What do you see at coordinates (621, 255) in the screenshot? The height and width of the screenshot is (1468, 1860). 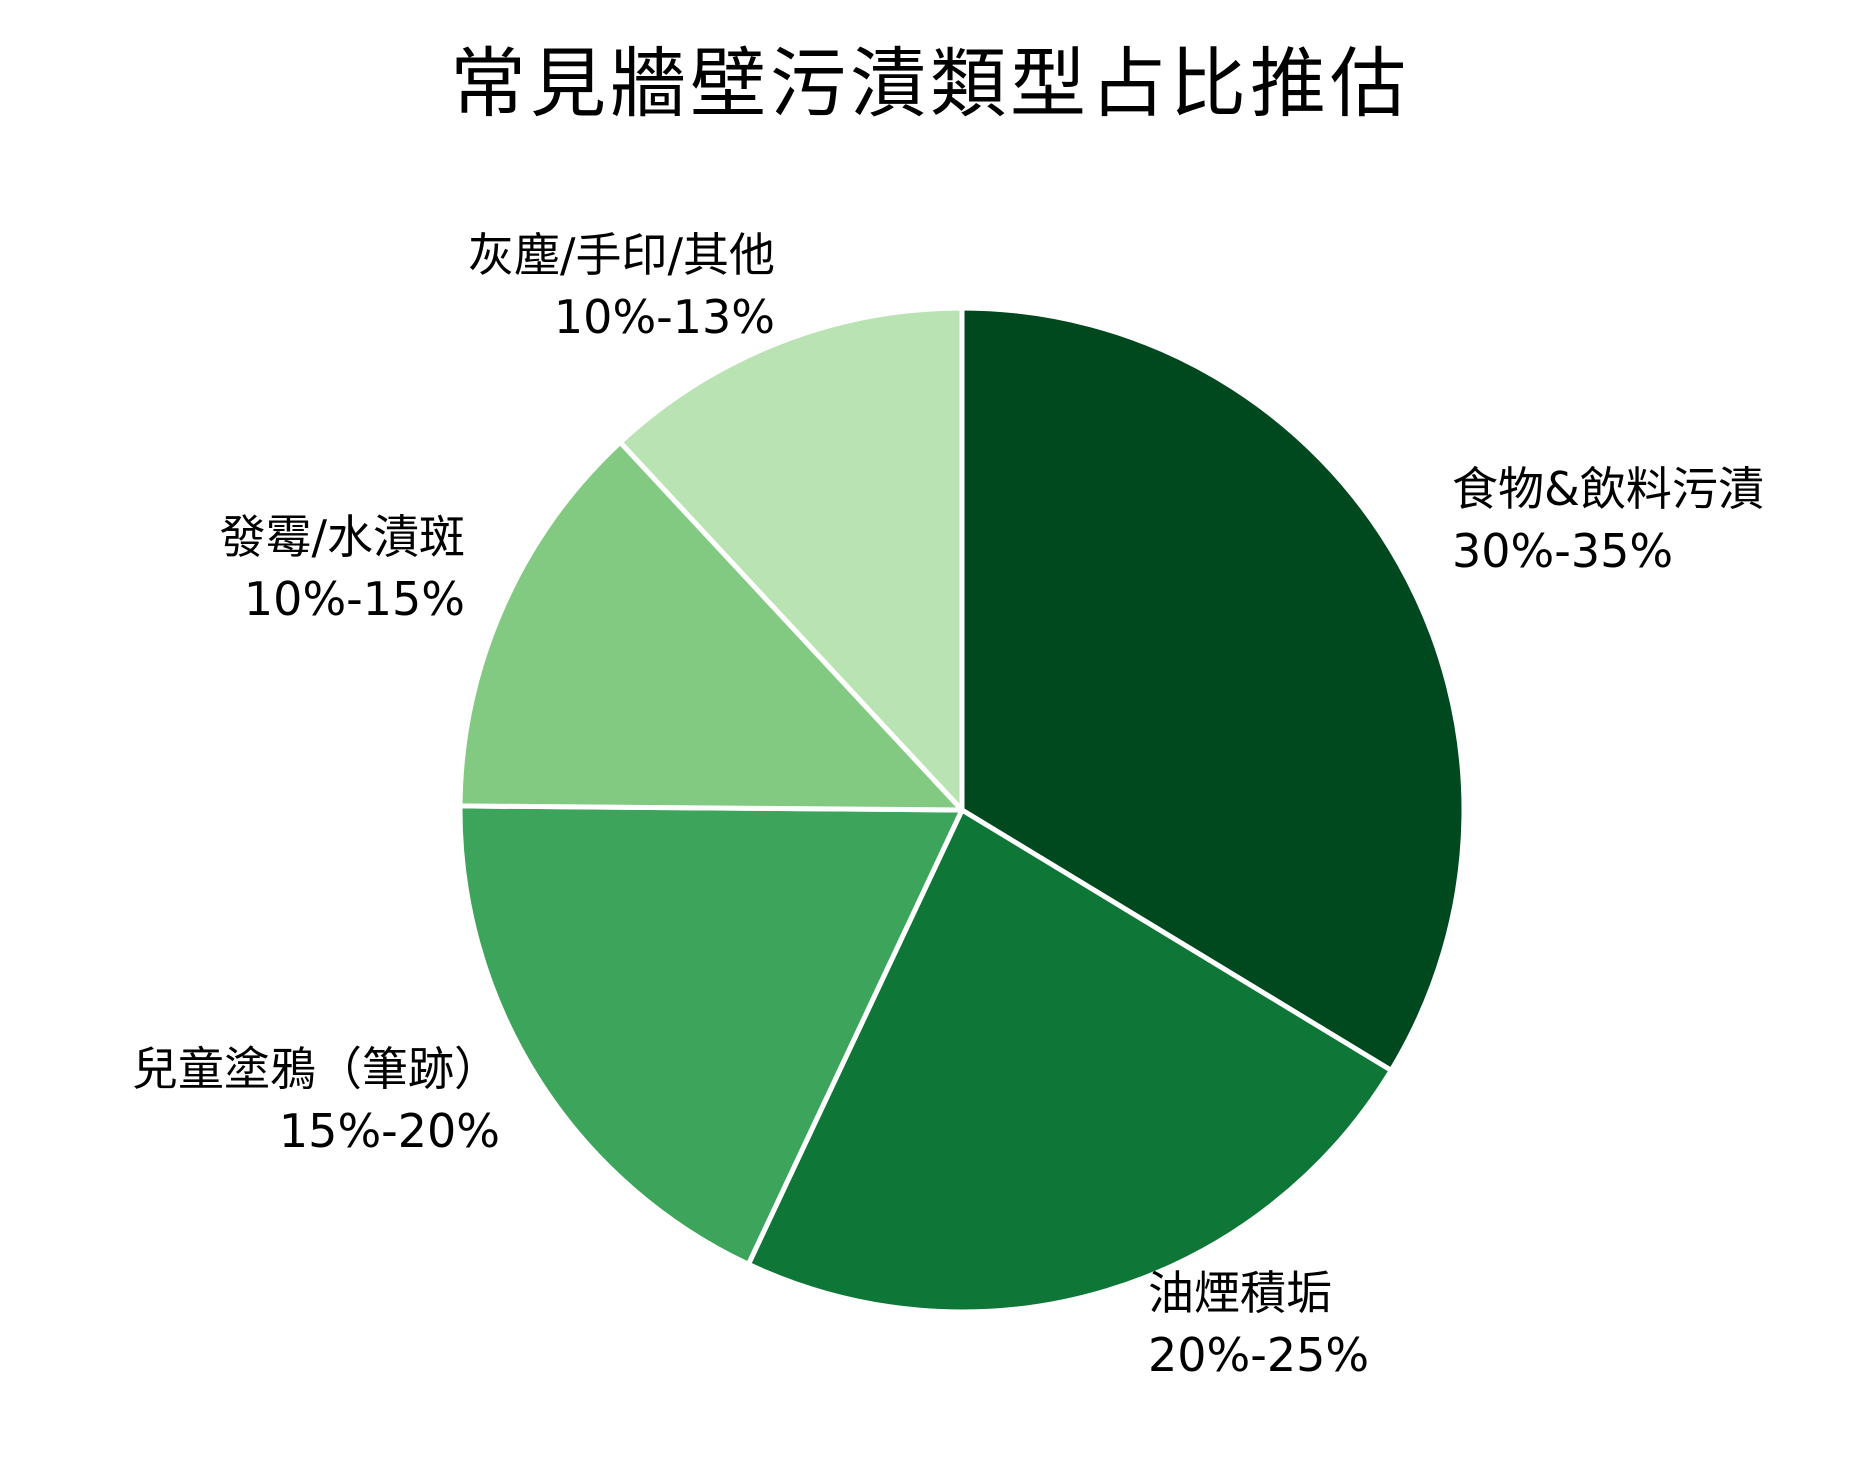 I see `slice-label-name: 灰塵/手印/其他` at bounding box center [621, 255].